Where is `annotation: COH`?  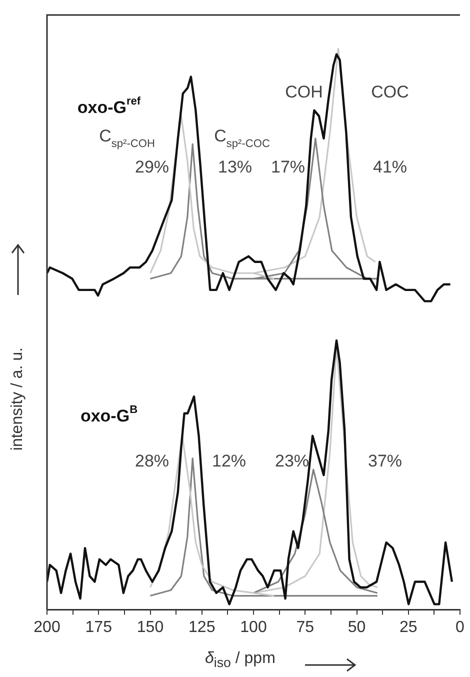
annotation: COH is located at coordinates (304, 92).